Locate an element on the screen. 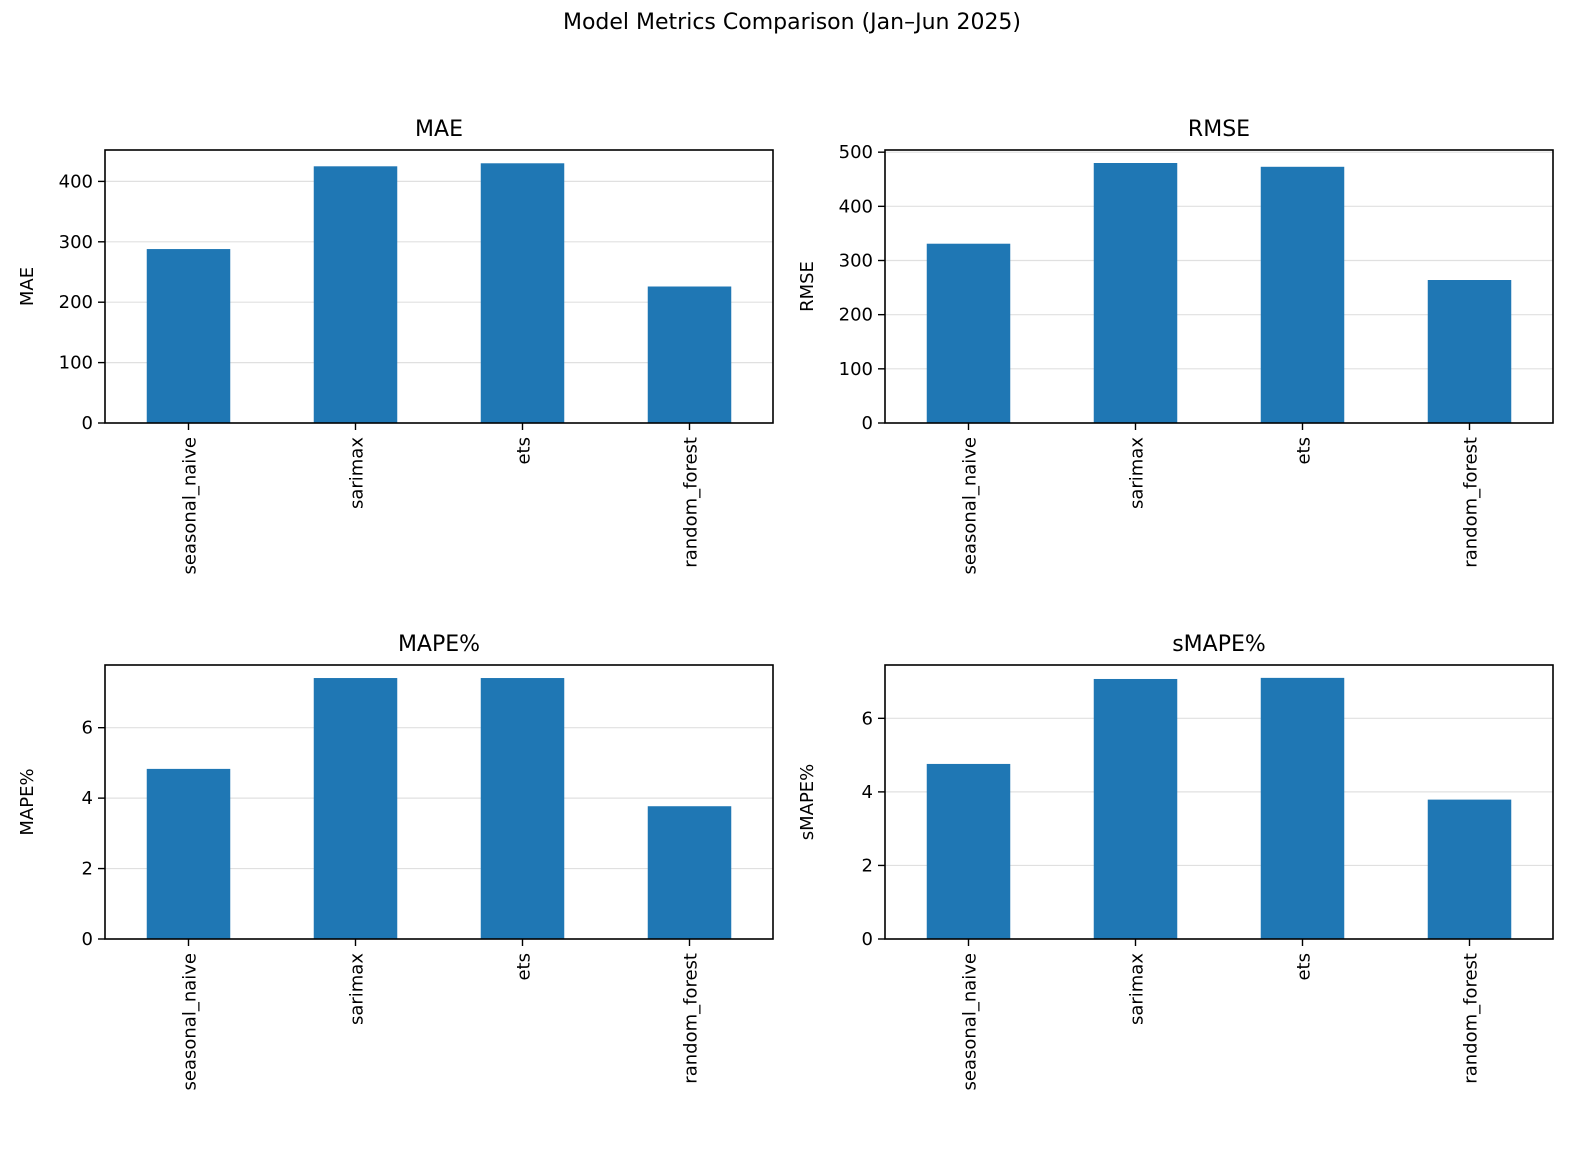  panel-title: RMSE is located at coordinates (1219, 129).